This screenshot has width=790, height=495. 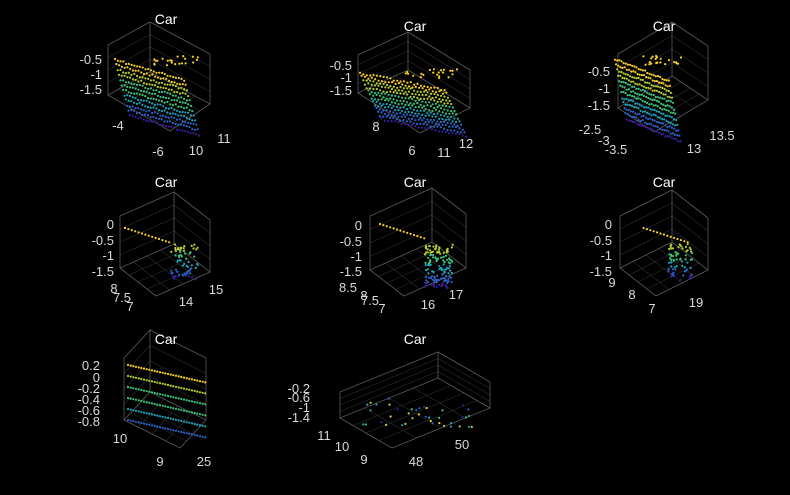 What do you see at coordinates (89, 410) in the screenshot?
I see `z-tick-label: -0.6` at bounding box center [89, 410].